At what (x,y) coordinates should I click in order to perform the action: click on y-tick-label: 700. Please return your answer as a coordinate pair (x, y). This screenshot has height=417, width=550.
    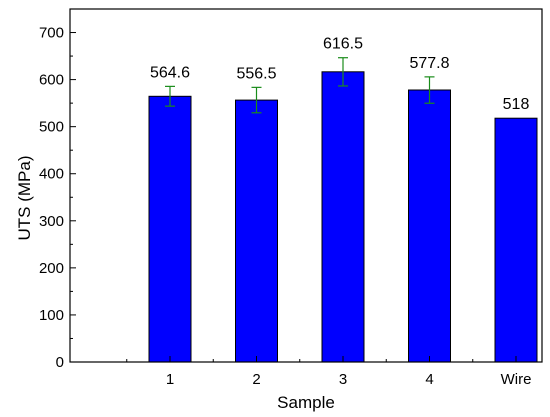
    Looking at the image, I should click on (51, 33).